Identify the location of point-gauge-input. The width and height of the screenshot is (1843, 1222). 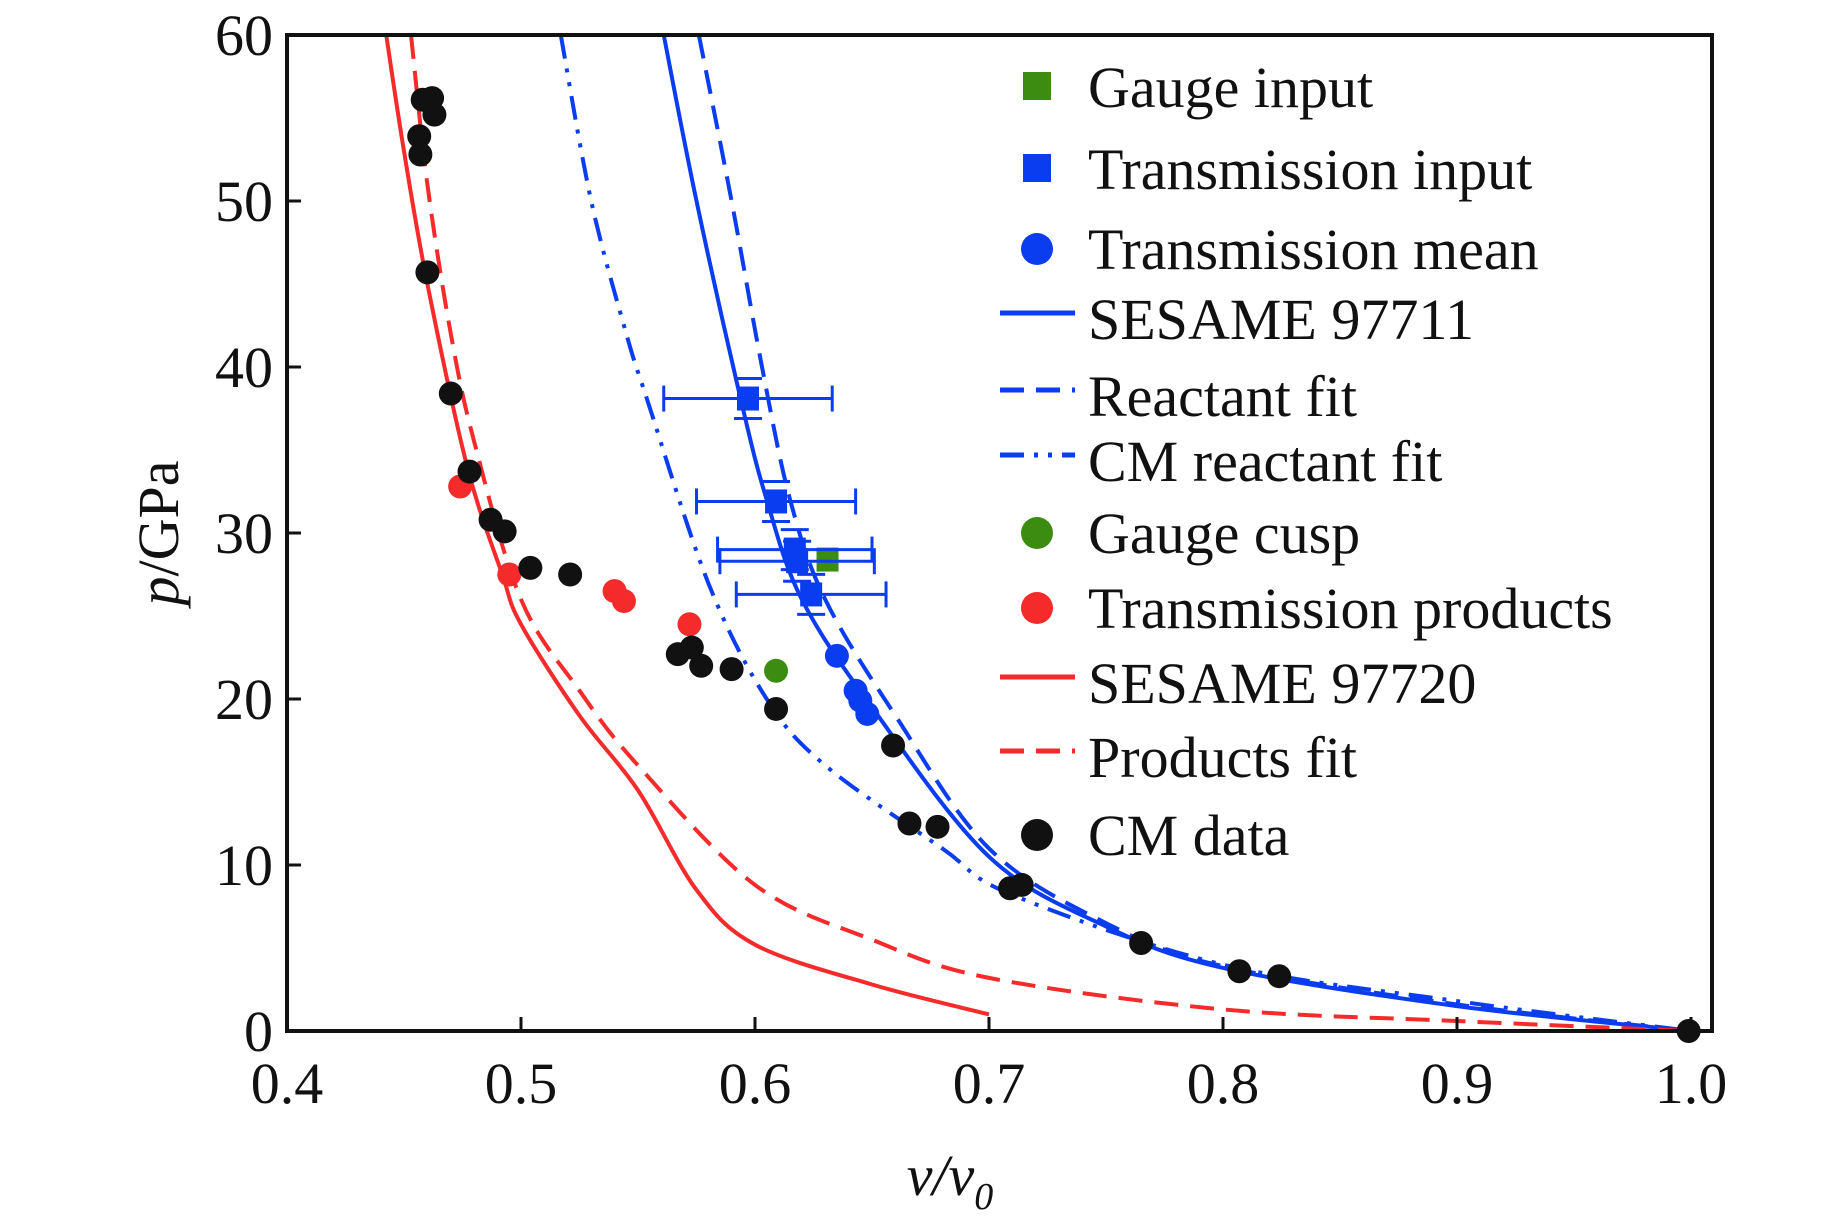
(827, 559).